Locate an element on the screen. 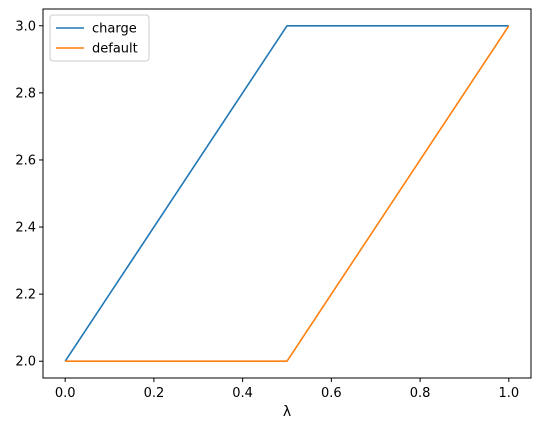 Image resolution: width=547 pixels, height=432 pixels. x-tick-label: 0.0 is located at coordinates (65, 393).